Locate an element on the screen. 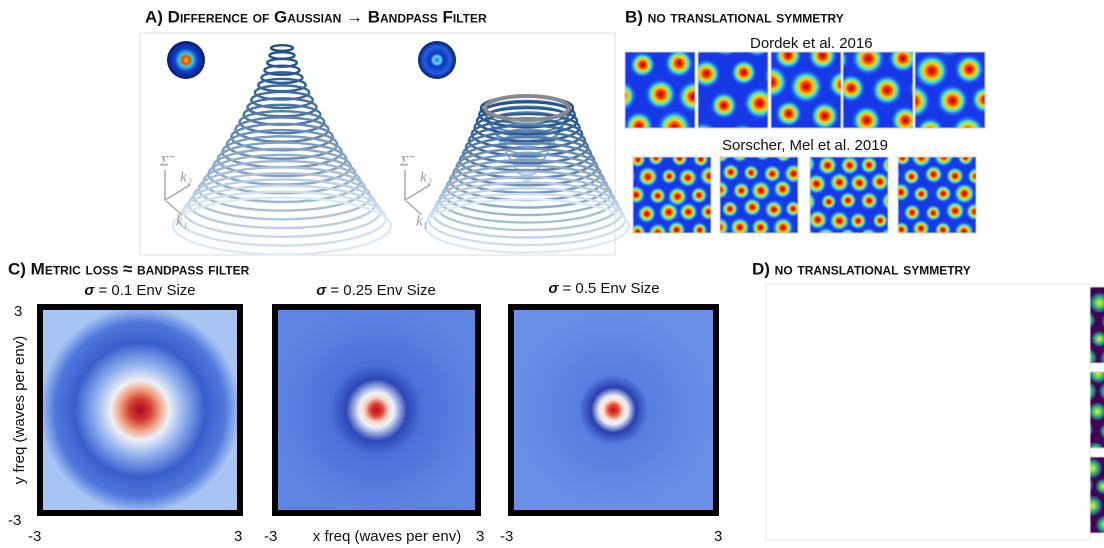 This screenshot has width=1104, height=548. x-tick-label: 3 is located at coordinates (238, 536).